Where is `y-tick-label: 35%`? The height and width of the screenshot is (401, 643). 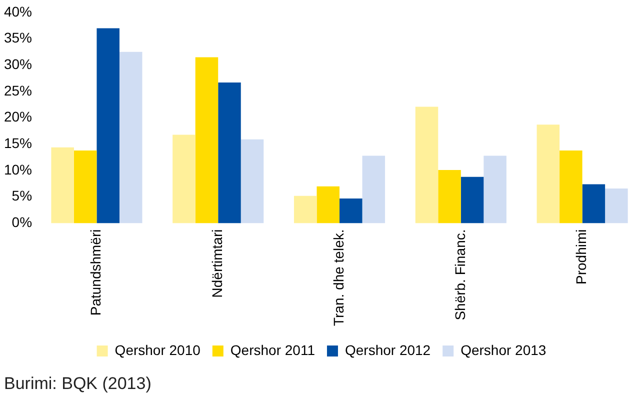
y-tick-label: 35% is located at coordinates (18, 38).